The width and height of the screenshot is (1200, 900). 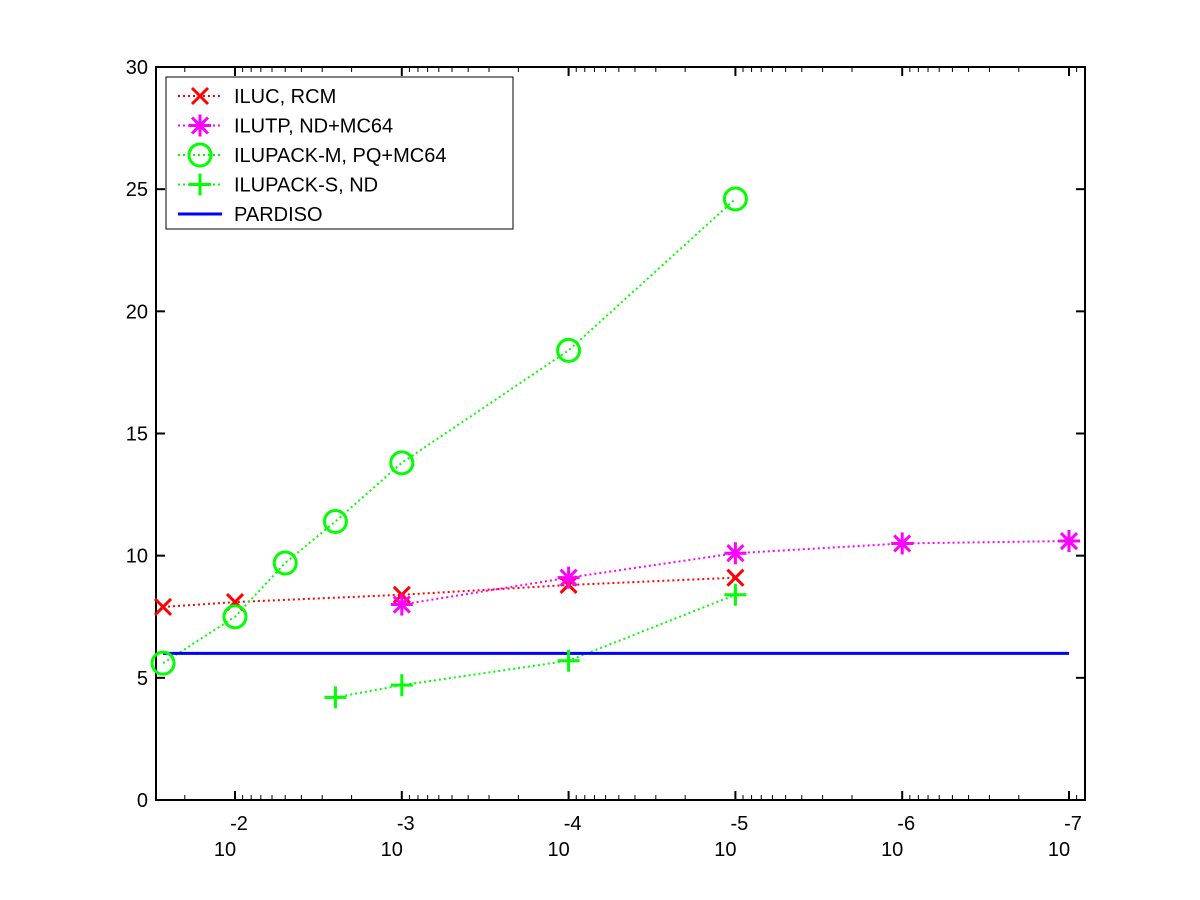 I want to click on legend-label: ILUC, RCM, so click(x=285, y=97).